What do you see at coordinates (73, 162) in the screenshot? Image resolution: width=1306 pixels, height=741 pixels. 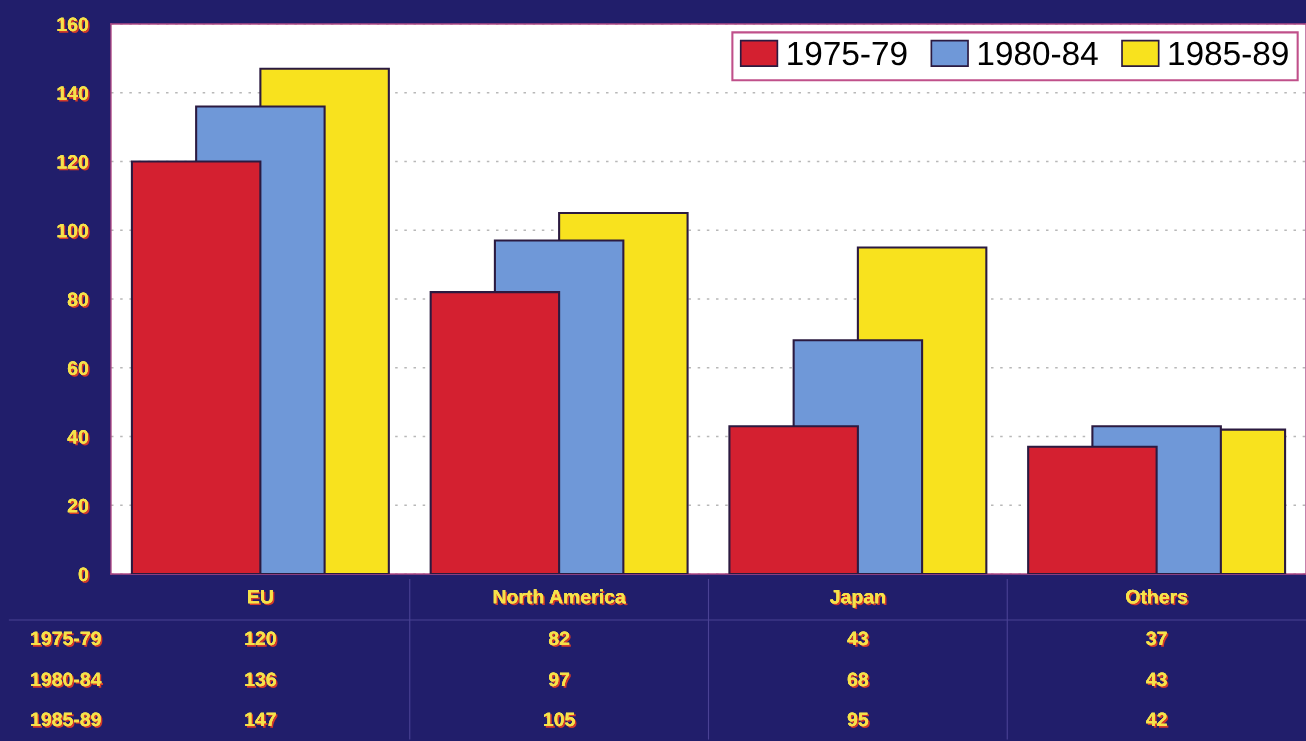 I see `y-tick-label: 120` at bounding box center [73, 162].